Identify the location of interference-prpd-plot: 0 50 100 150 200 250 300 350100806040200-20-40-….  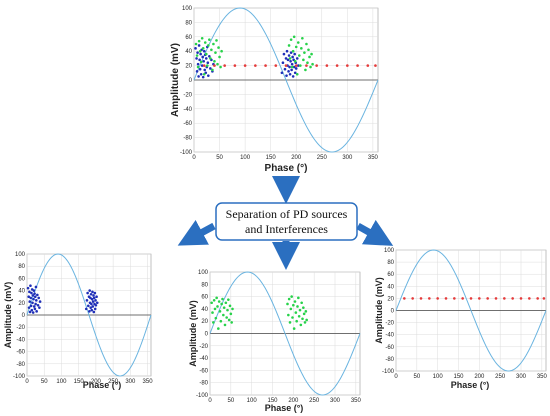
(460, 319).